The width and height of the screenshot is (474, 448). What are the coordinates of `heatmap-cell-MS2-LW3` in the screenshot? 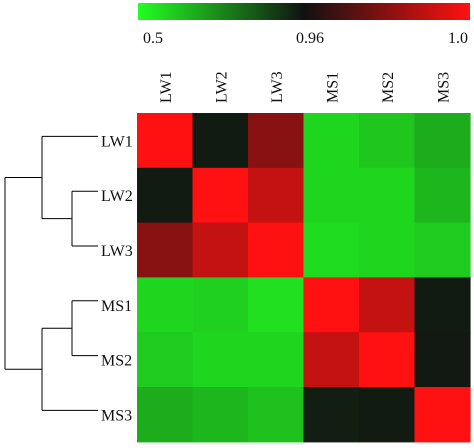 It's located at (276, 360).